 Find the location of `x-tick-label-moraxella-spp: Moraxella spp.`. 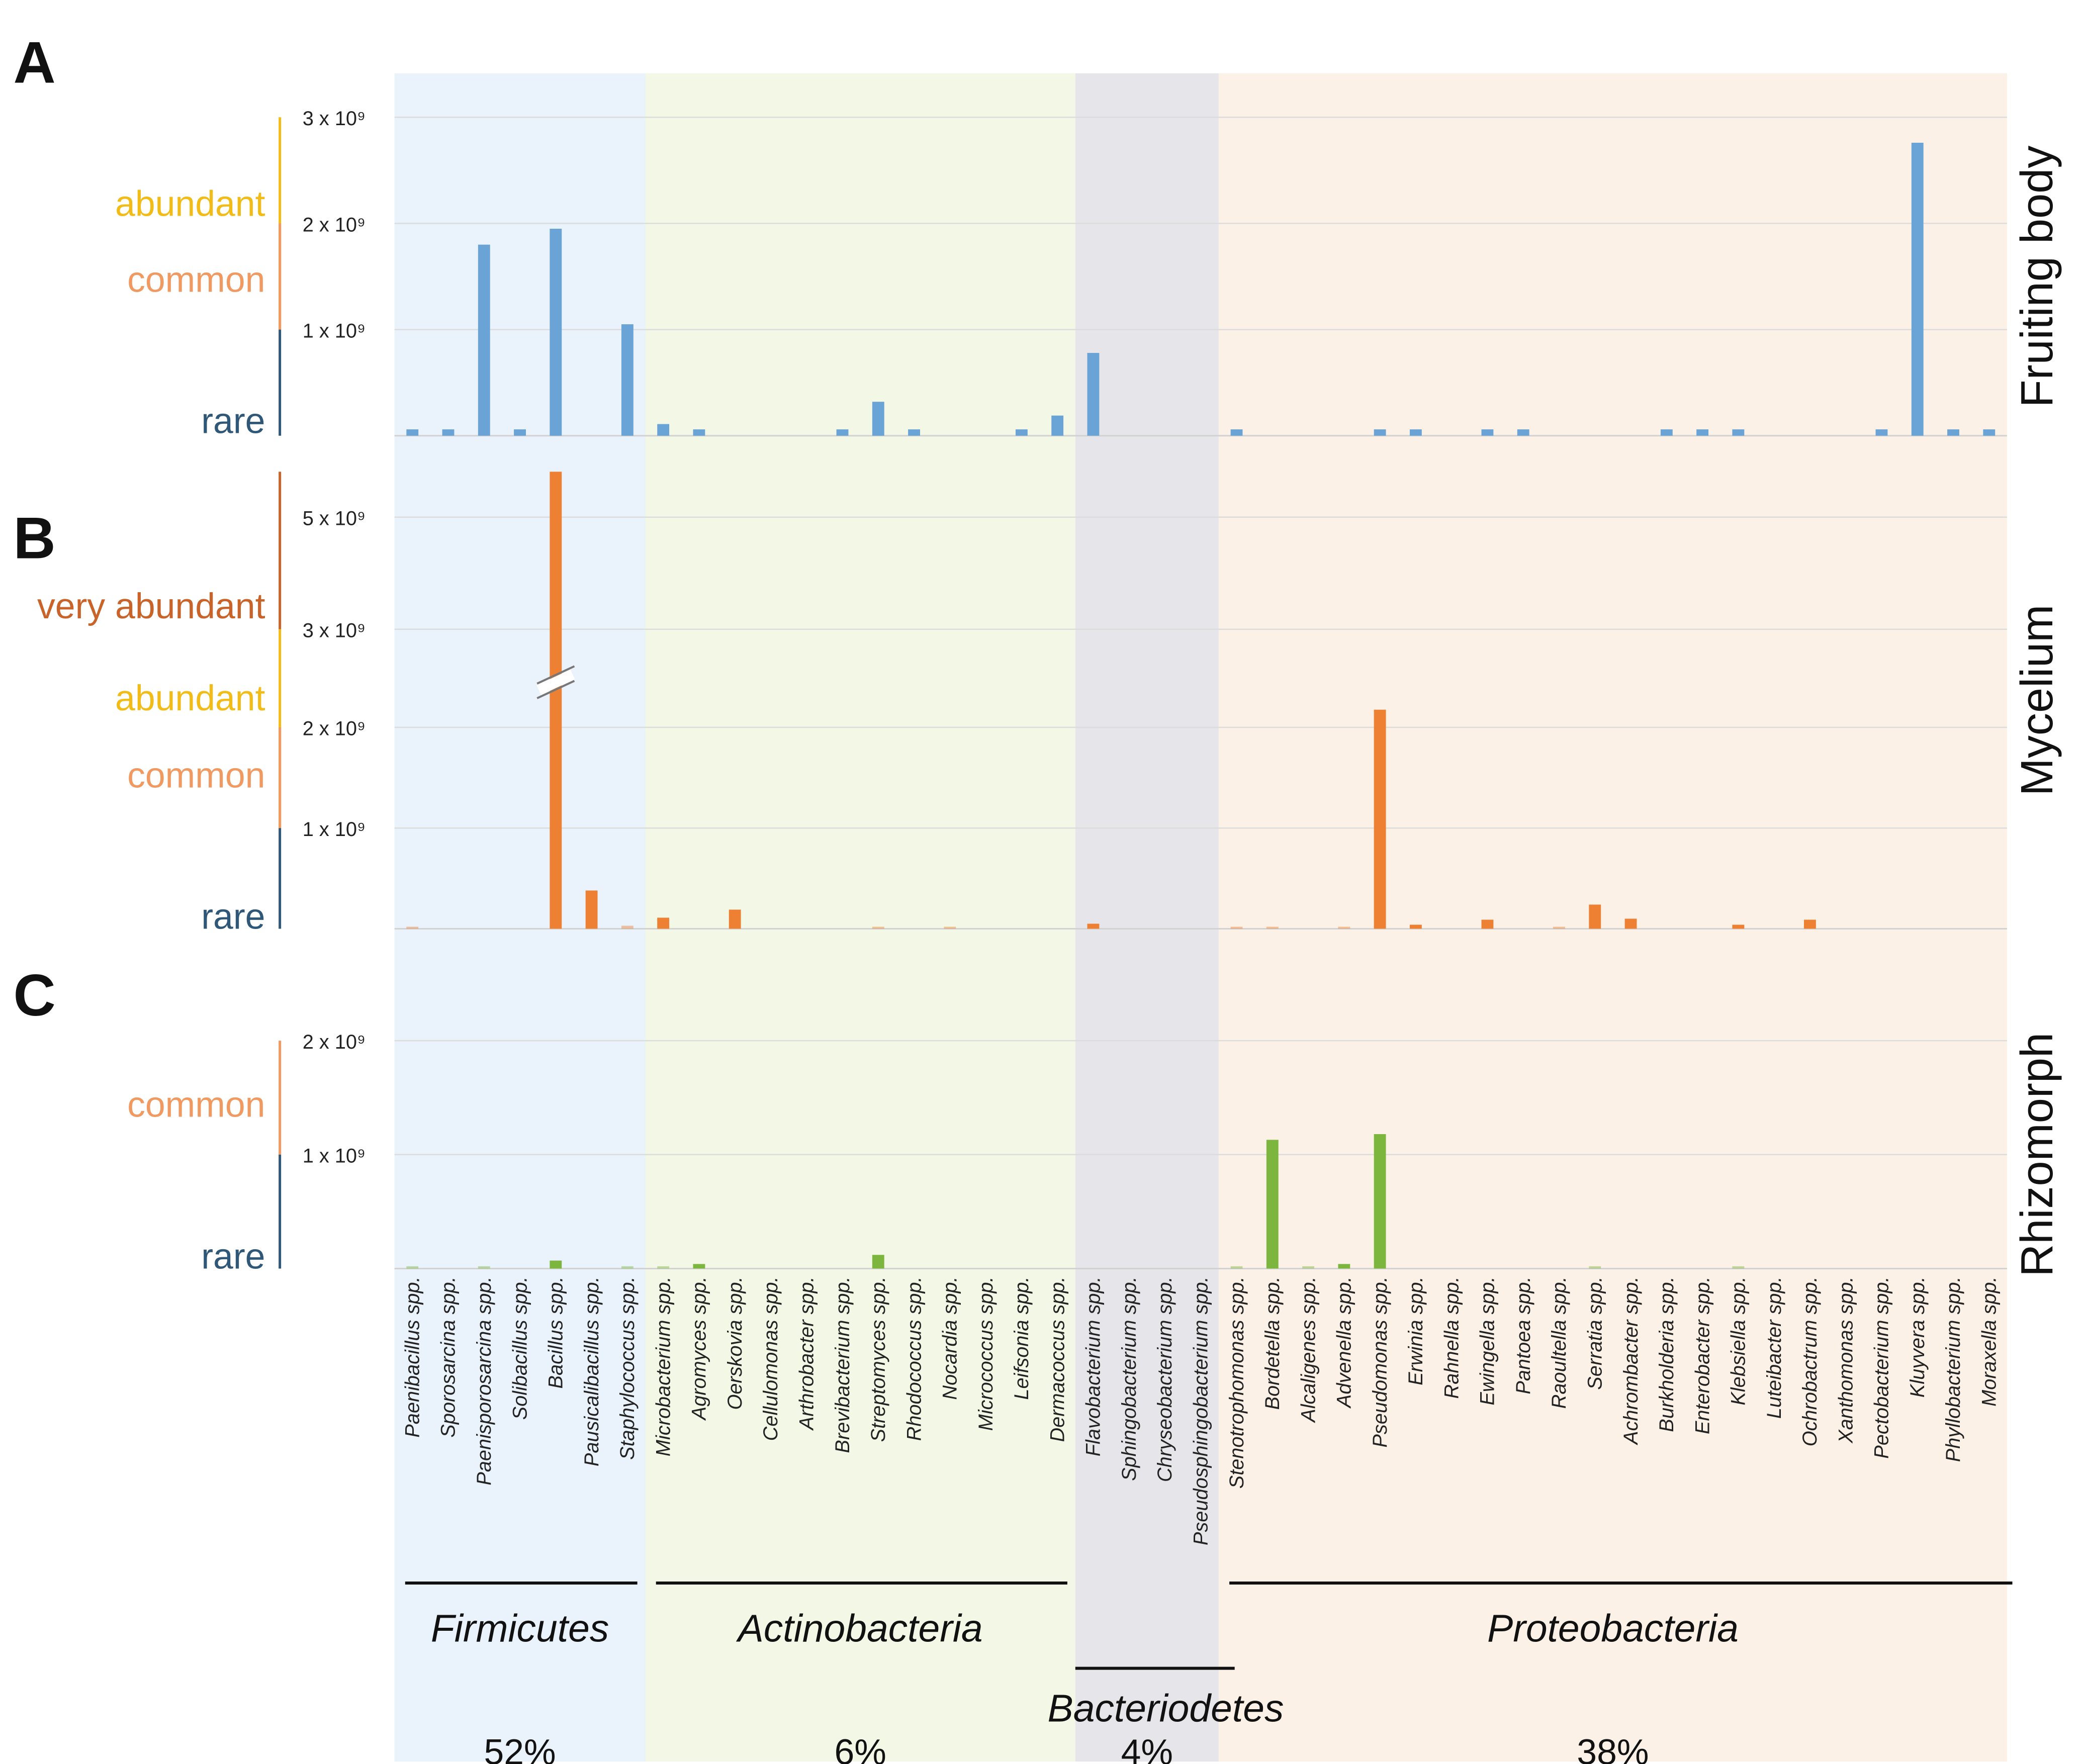

x-tick-label-moraxella-spp: Moraxella spp. is located at coordinates (1989, 1341).